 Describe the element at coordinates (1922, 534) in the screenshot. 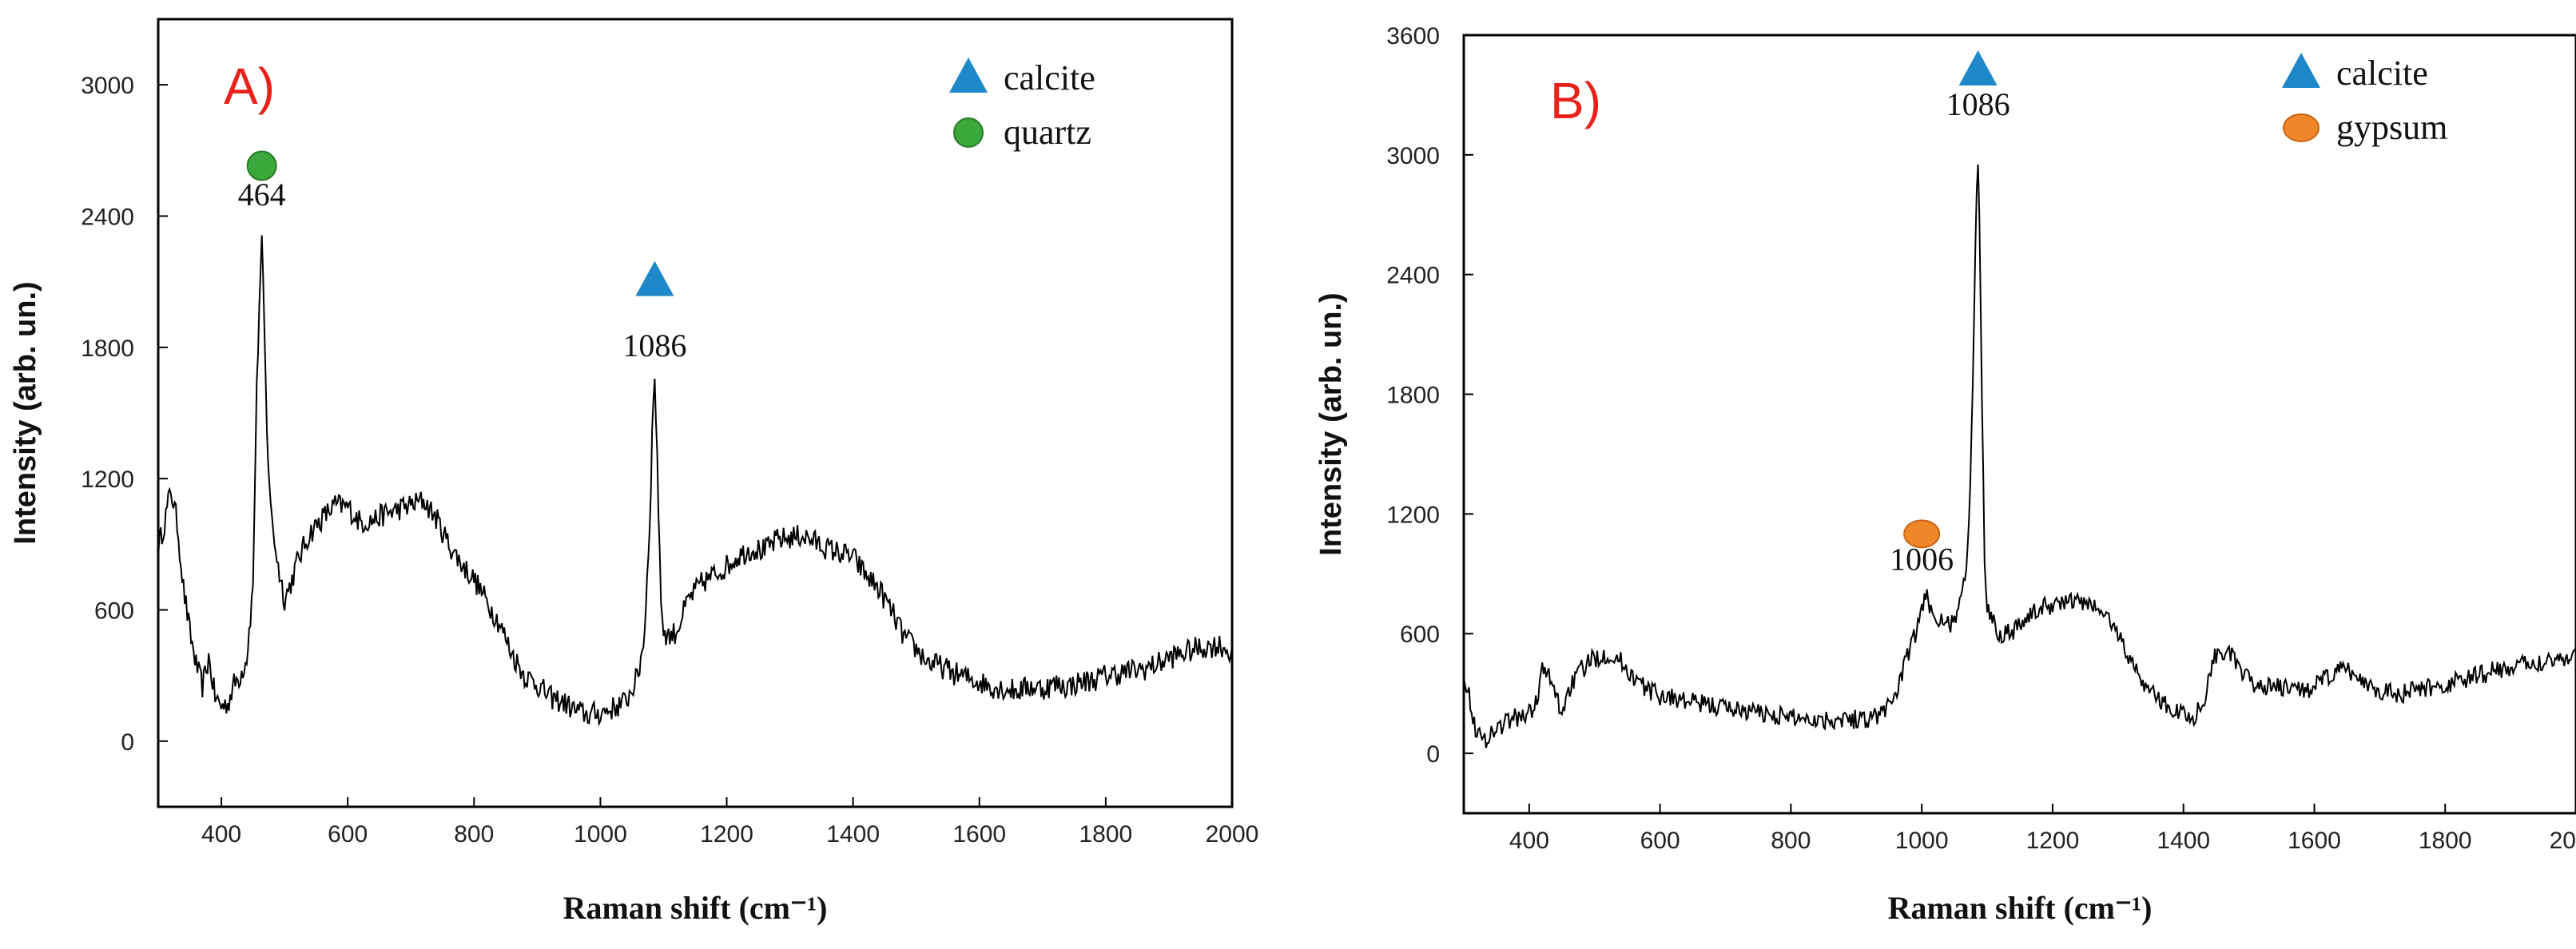

I see `peak-marker-ellipse` at that location.